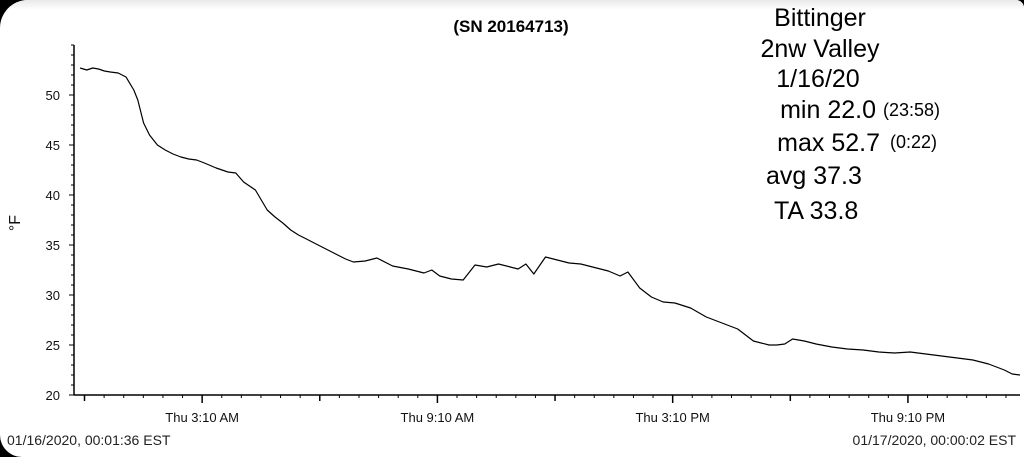 The image size is (1024, 457). Describe the element at coordinates (911, 110) in the screenshot. I see `annotation-time-note: (23:58)` at that location.